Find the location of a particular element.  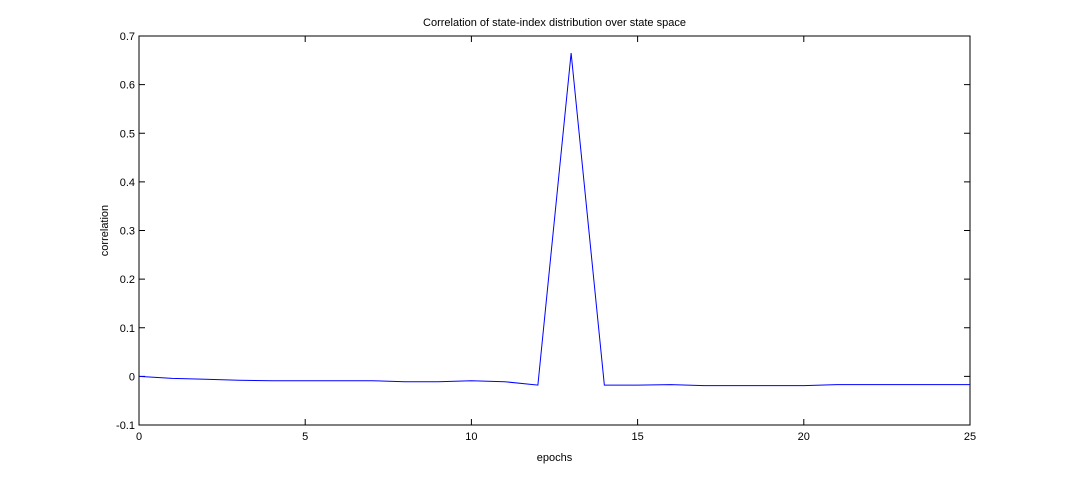

y-tick-label: 0.3 is located at coordinates (127, 232).